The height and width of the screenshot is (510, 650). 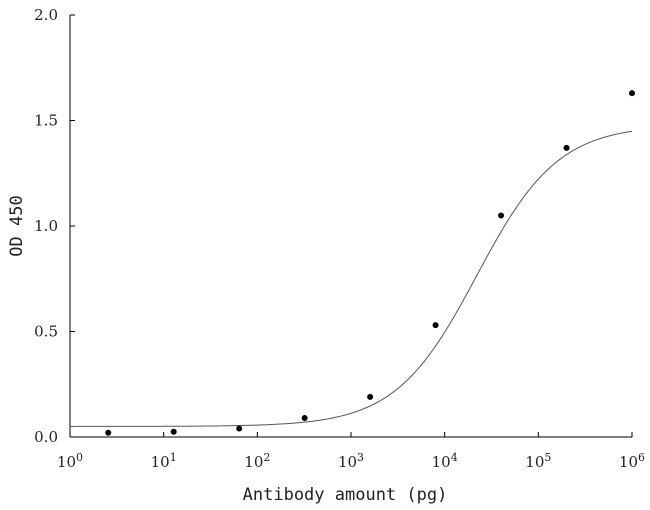 I want to click on y-tick-label: 1.5, so click(x=46, y=121).